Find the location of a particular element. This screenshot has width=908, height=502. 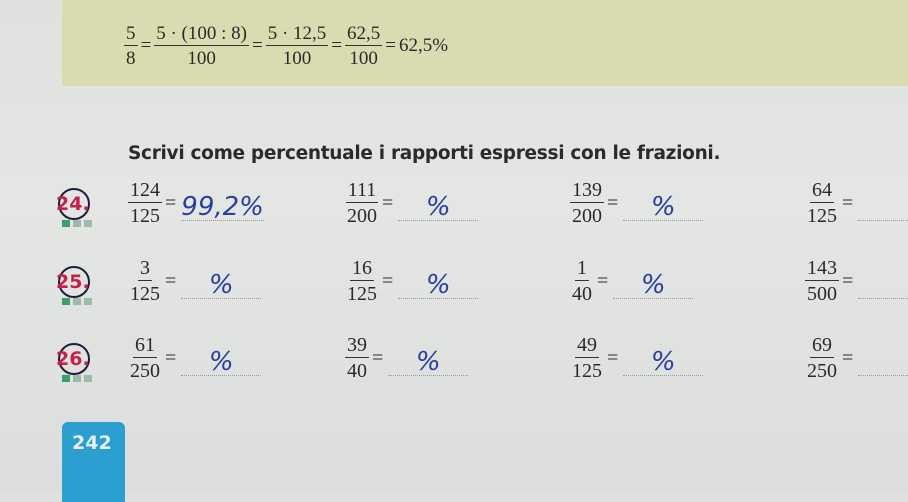

exercise-item: 124 125 = 99,2% is located at coordinates (196, 203).